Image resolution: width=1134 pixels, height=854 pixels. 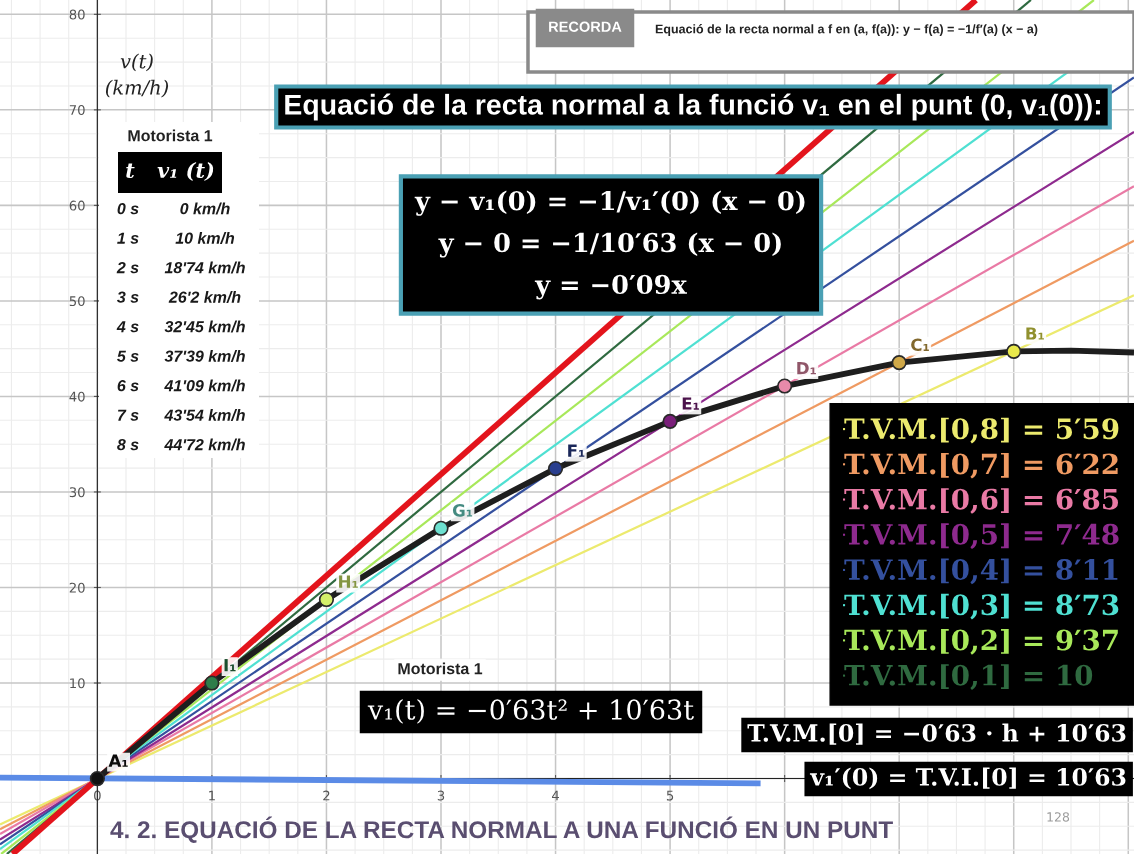 I want to click on annotation: 4 s, so click(x=127, y=327).